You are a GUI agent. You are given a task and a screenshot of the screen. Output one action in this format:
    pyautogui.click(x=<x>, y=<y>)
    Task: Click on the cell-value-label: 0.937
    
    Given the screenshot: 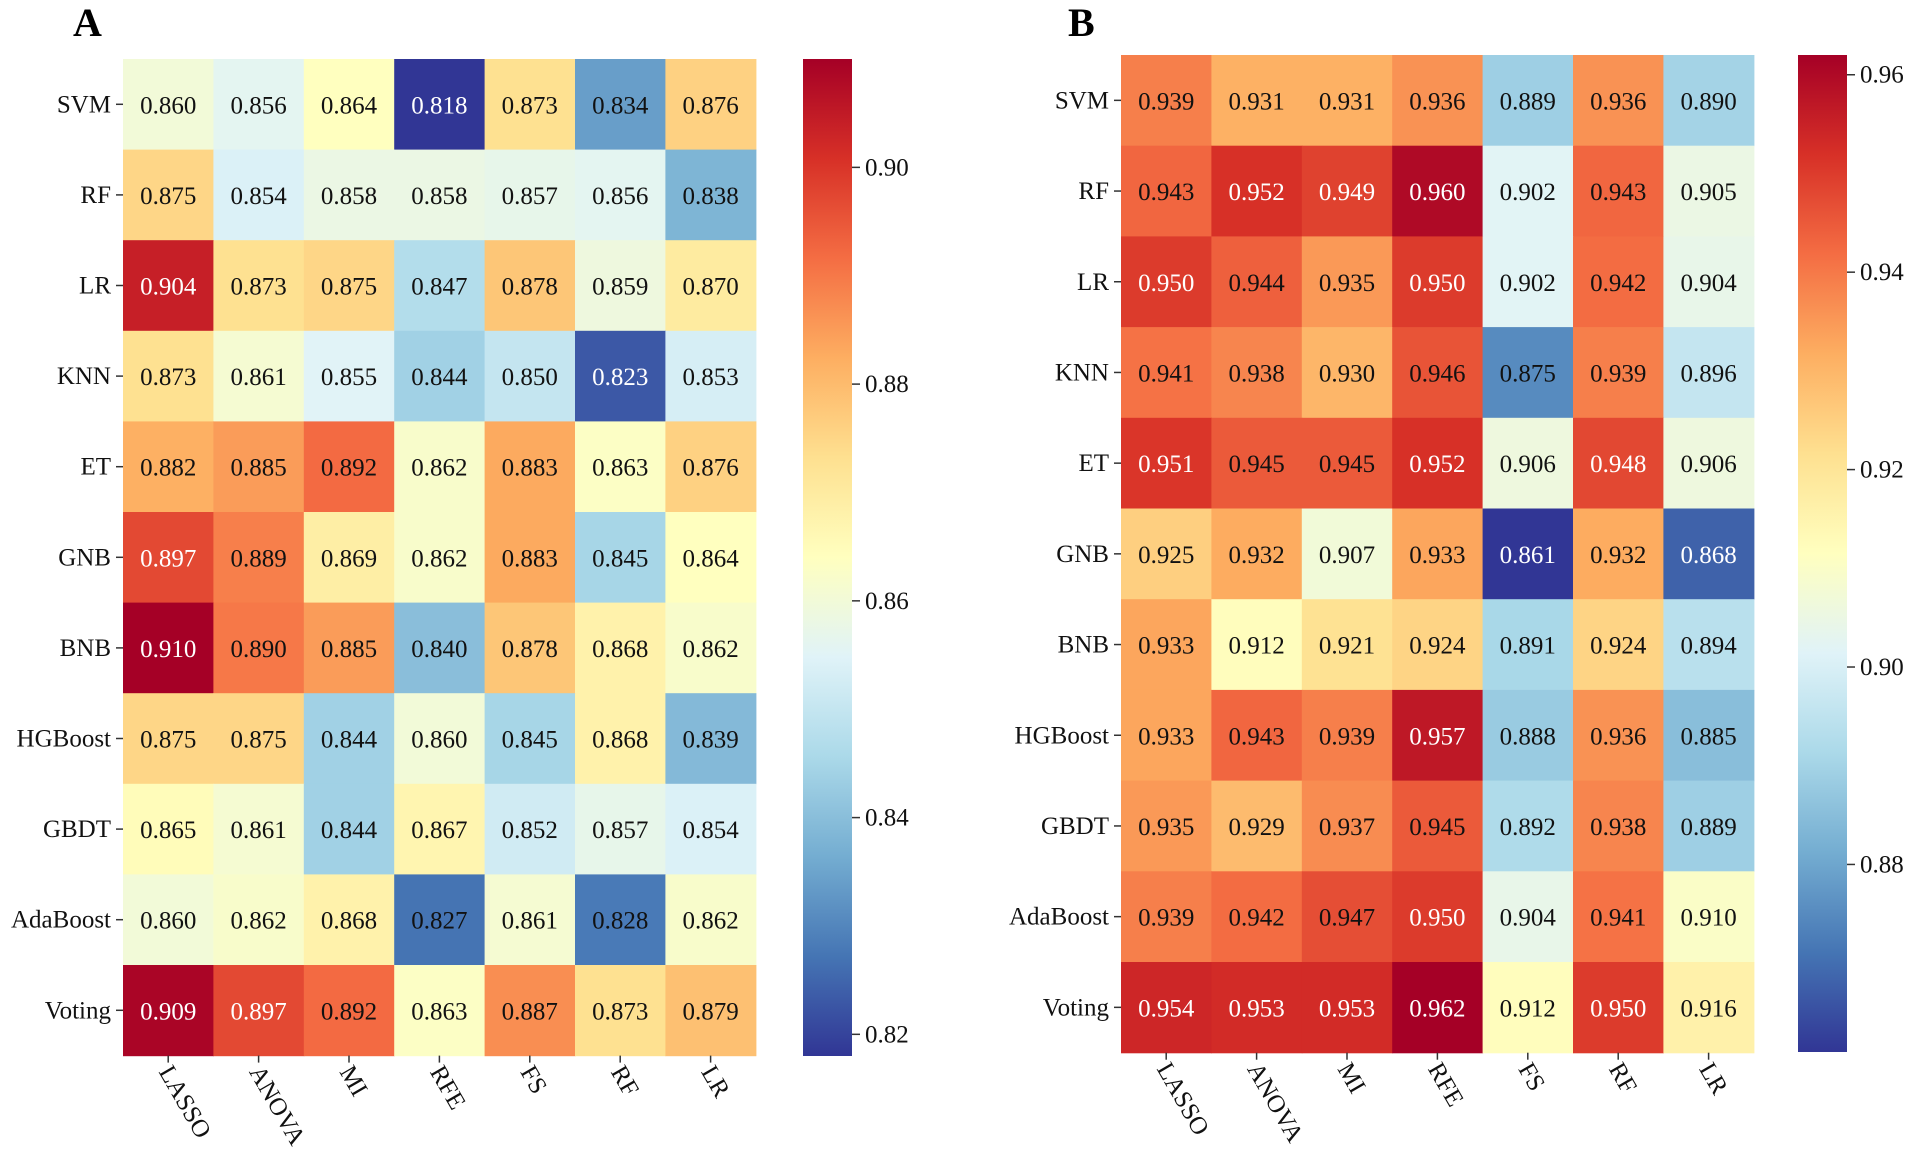 What is the action you would take?
    pyautogui.click(x=1347, y=827)
    